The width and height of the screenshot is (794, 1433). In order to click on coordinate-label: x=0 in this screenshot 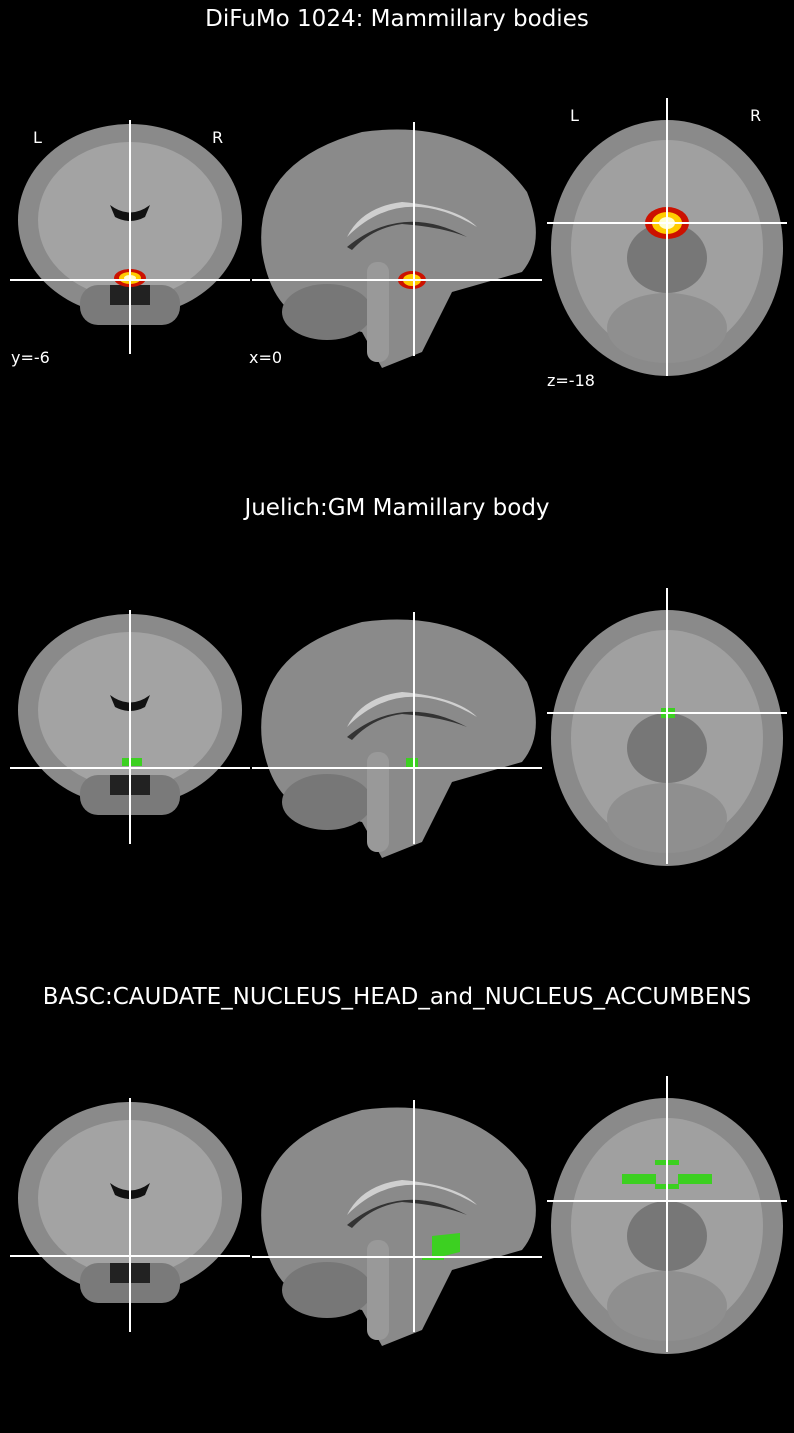, I will do `click(266, 357)`.